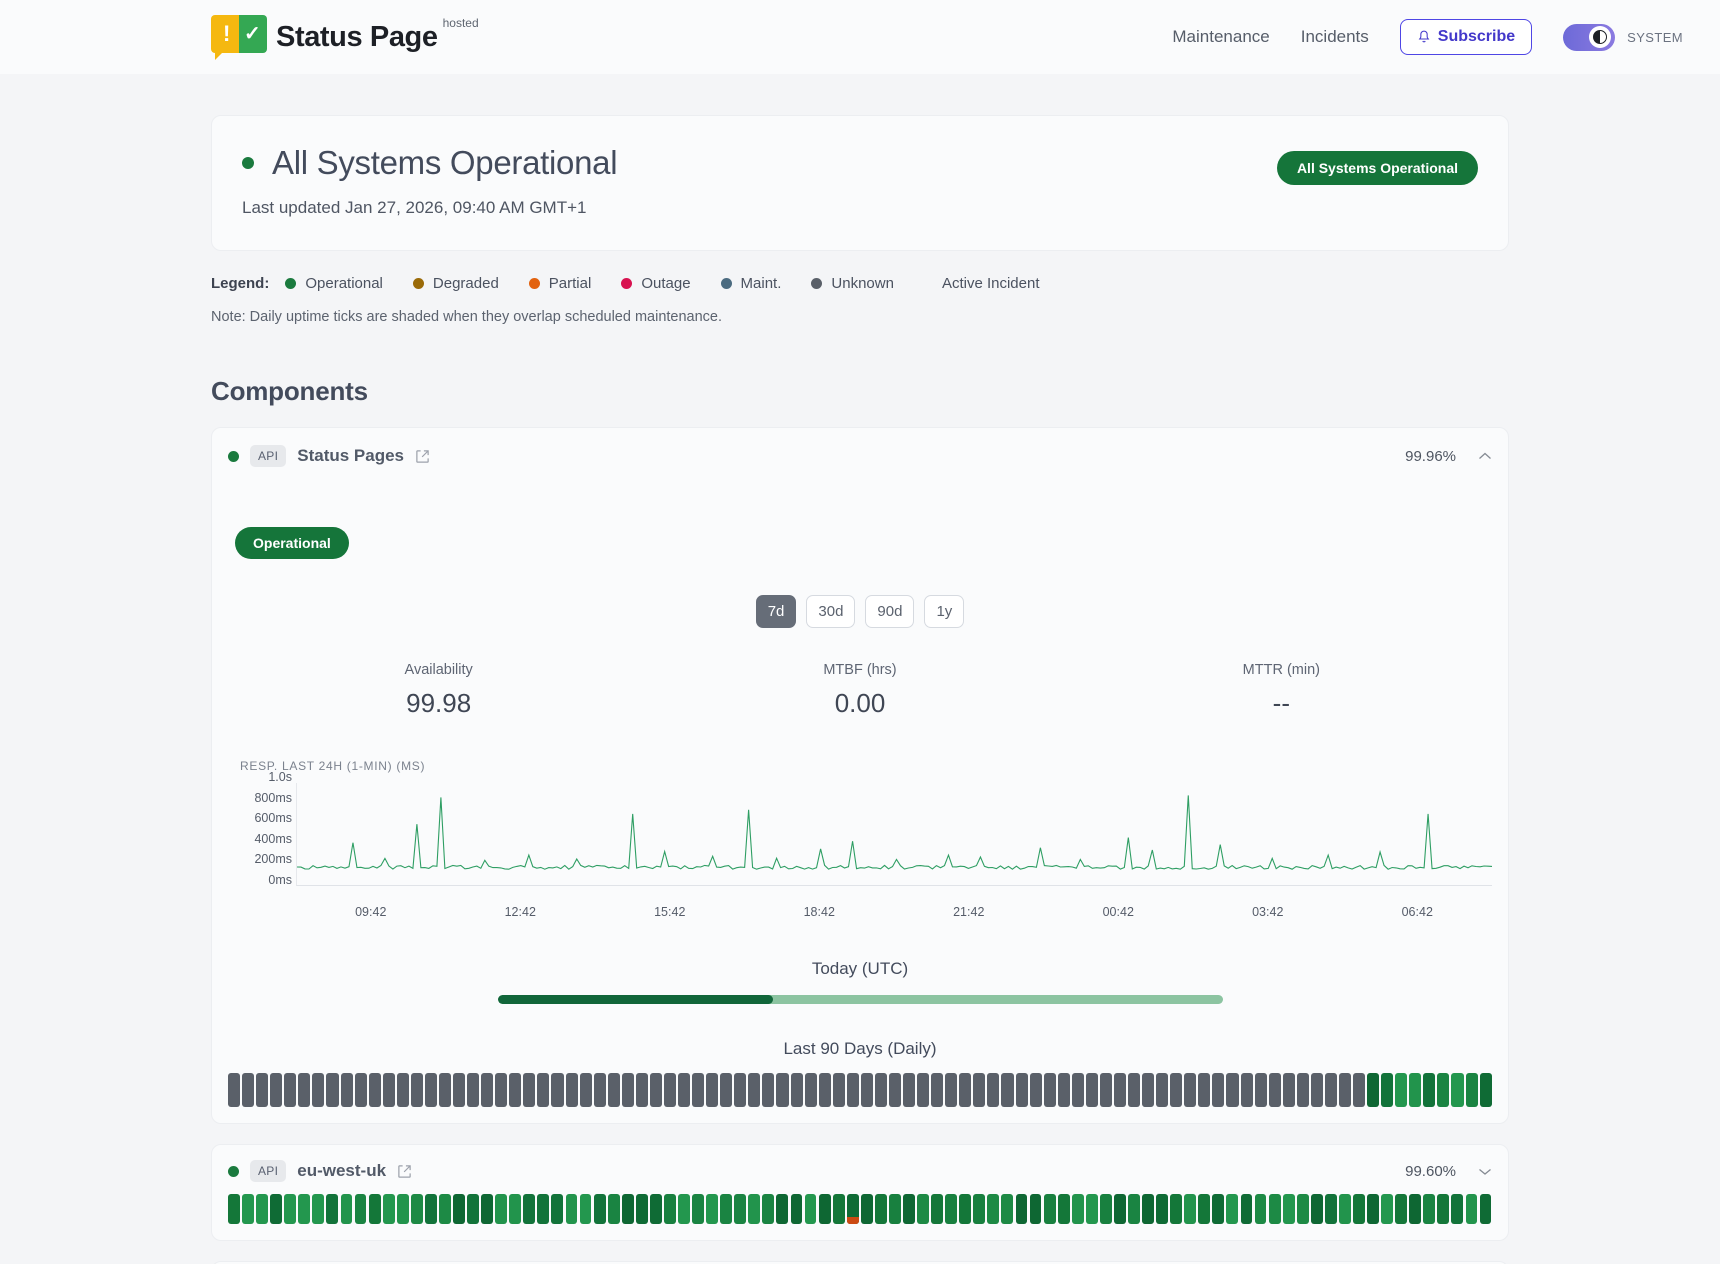 This screenshot has width=1720, height=1264. What do you see at coordinates (860, 1171) in the screenshot?
I see `component-header: API eu-west-uk 99.60%` at bounding box center [860, 1171].